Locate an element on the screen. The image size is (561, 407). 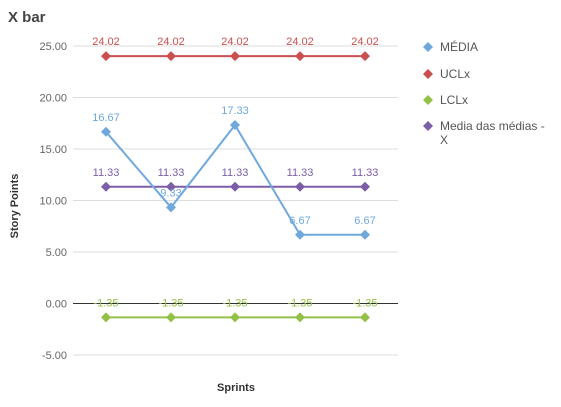
series-3: 11.33 11.33 11.33 11.33 11.33 is located at coordinates (236, 179).